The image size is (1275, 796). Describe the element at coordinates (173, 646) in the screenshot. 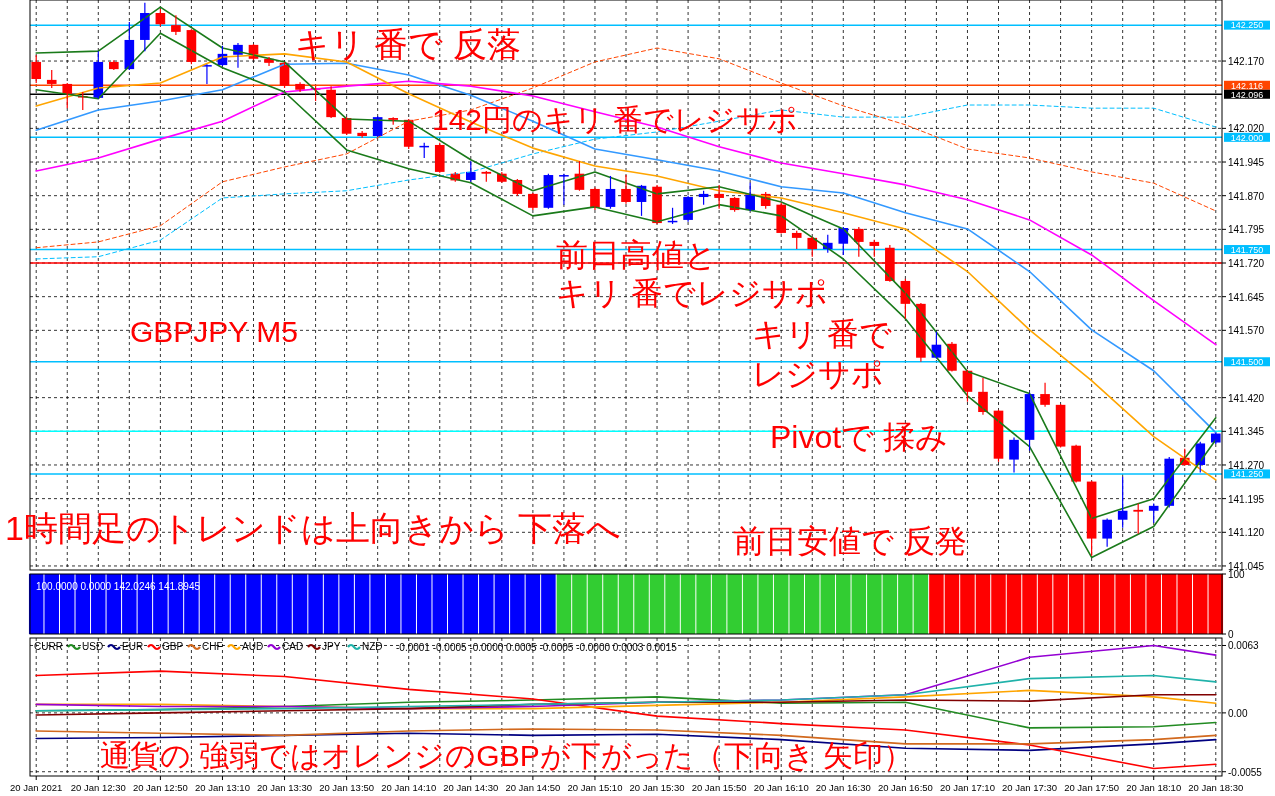

I see `legend-label: GBP` at that location.